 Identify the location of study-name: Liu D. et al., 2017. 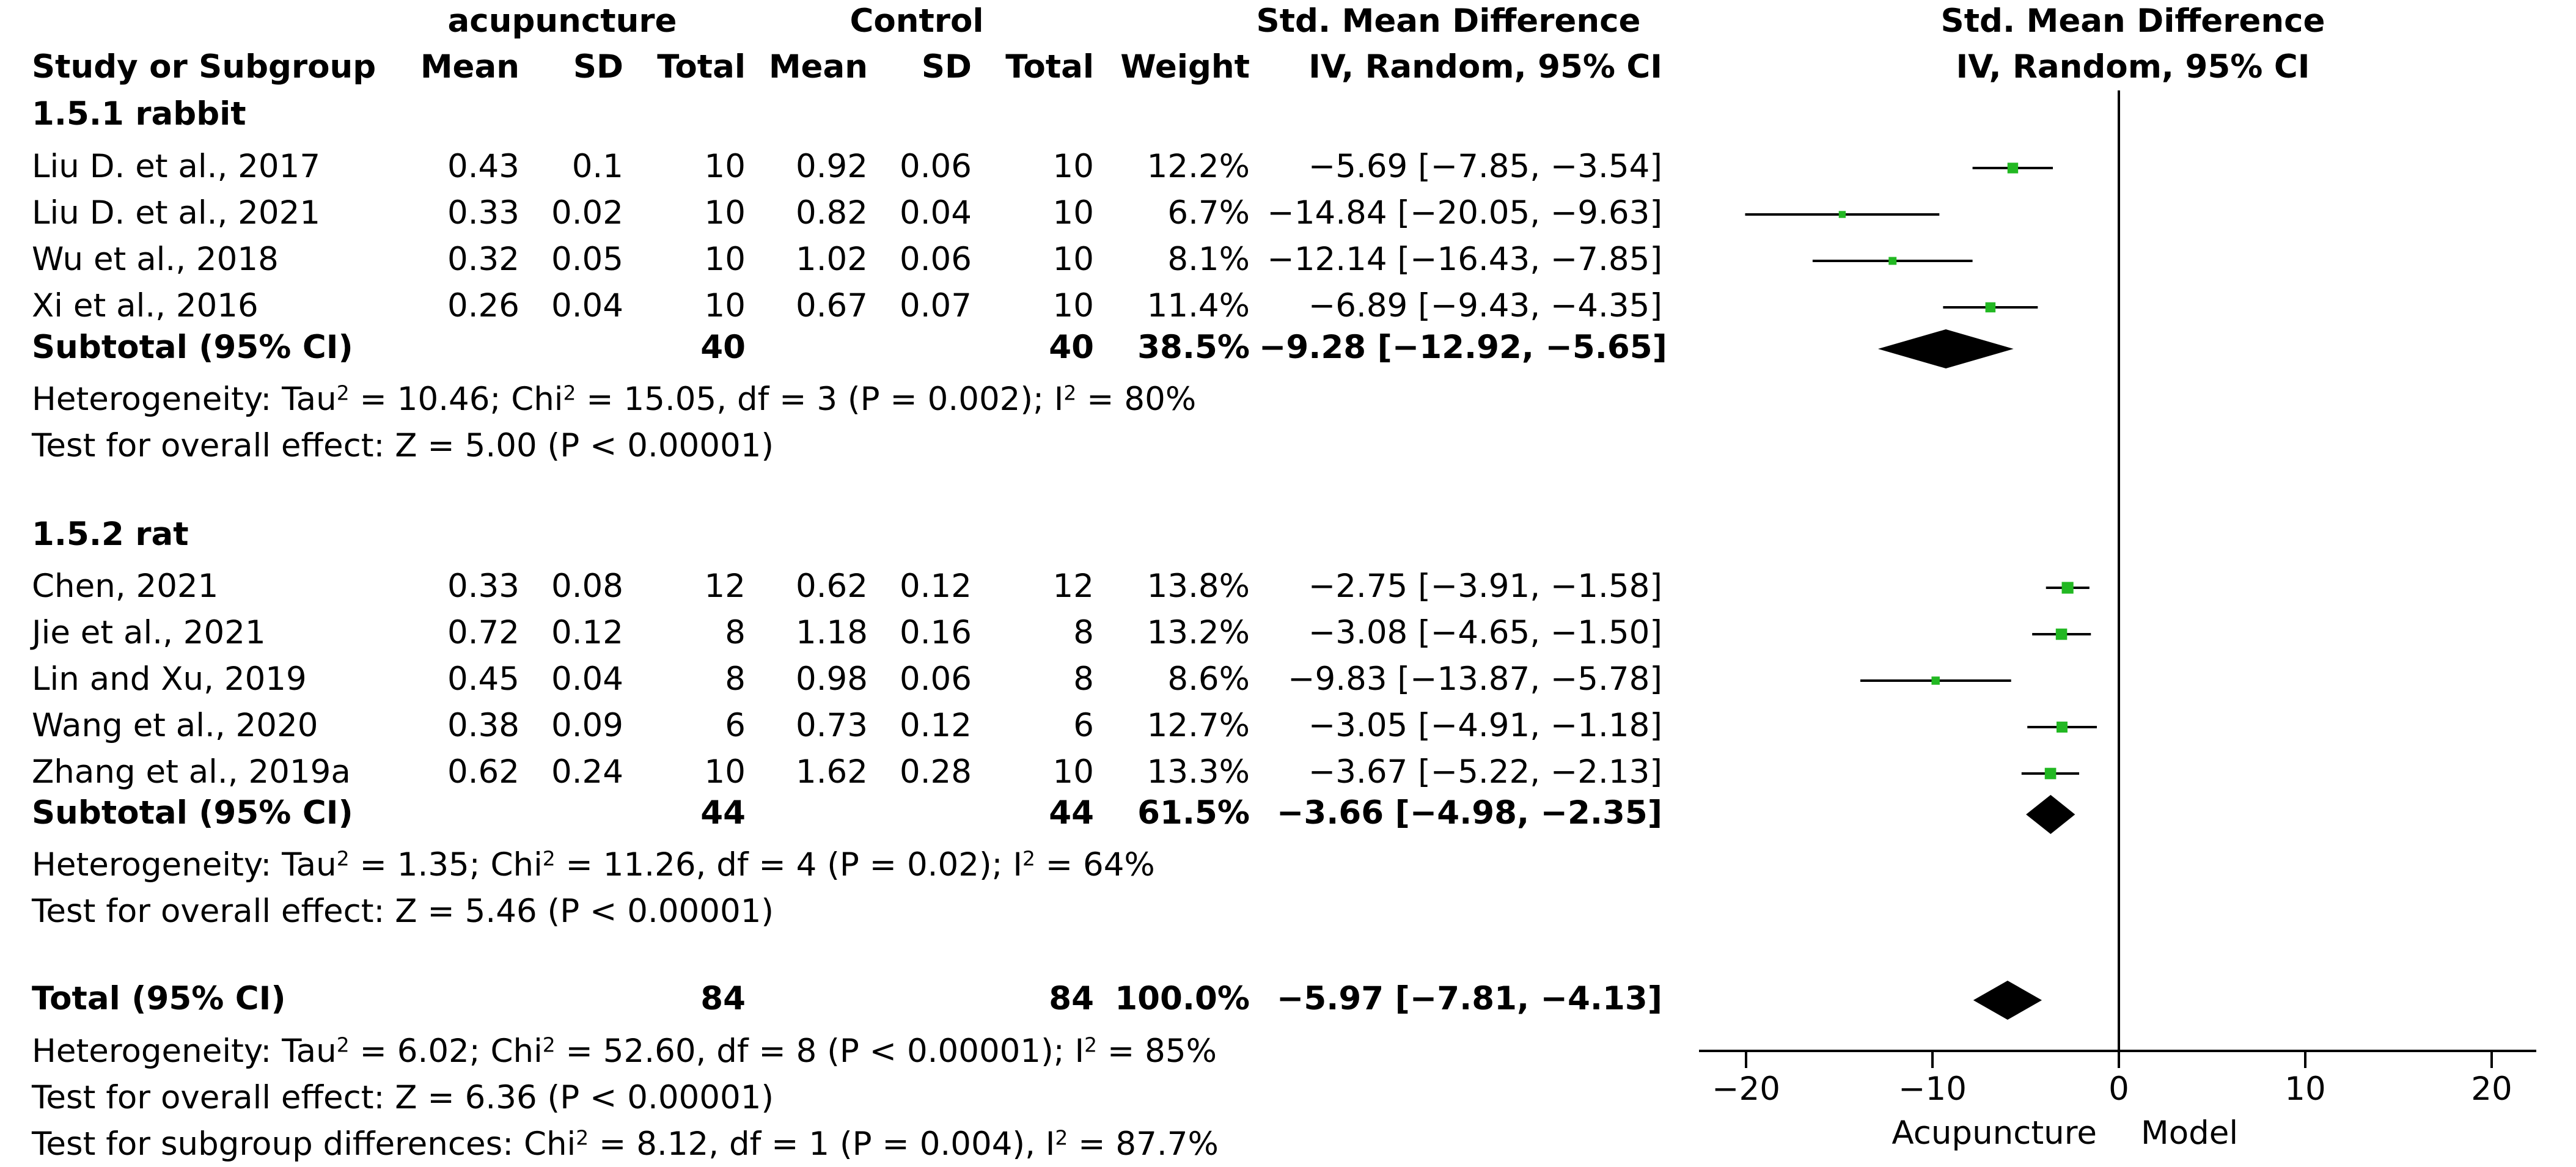
(176, 166).